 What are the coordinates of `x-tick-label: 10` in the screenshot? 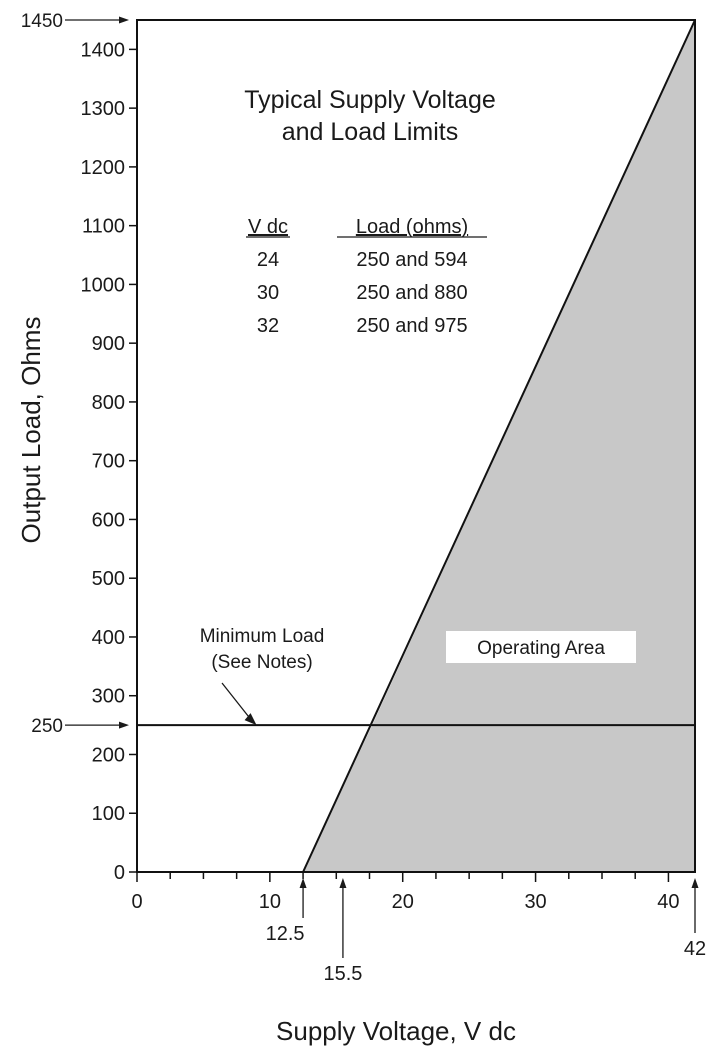 It's located at (270, 902).